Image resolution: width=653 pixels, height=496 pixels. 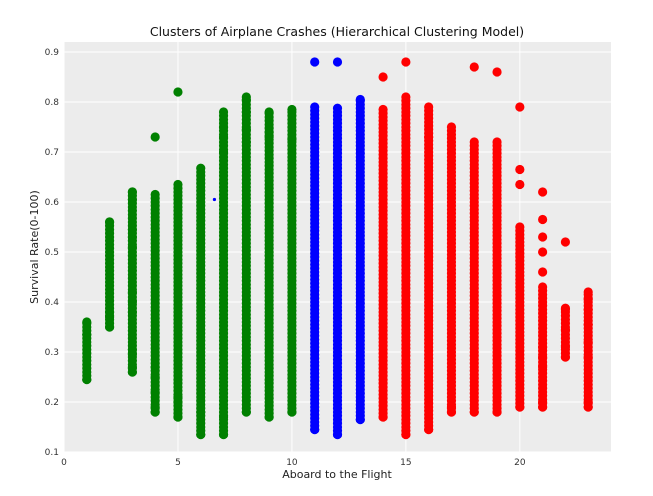 I want to click on x-tick-label: 20, so click(x=520, y=463).